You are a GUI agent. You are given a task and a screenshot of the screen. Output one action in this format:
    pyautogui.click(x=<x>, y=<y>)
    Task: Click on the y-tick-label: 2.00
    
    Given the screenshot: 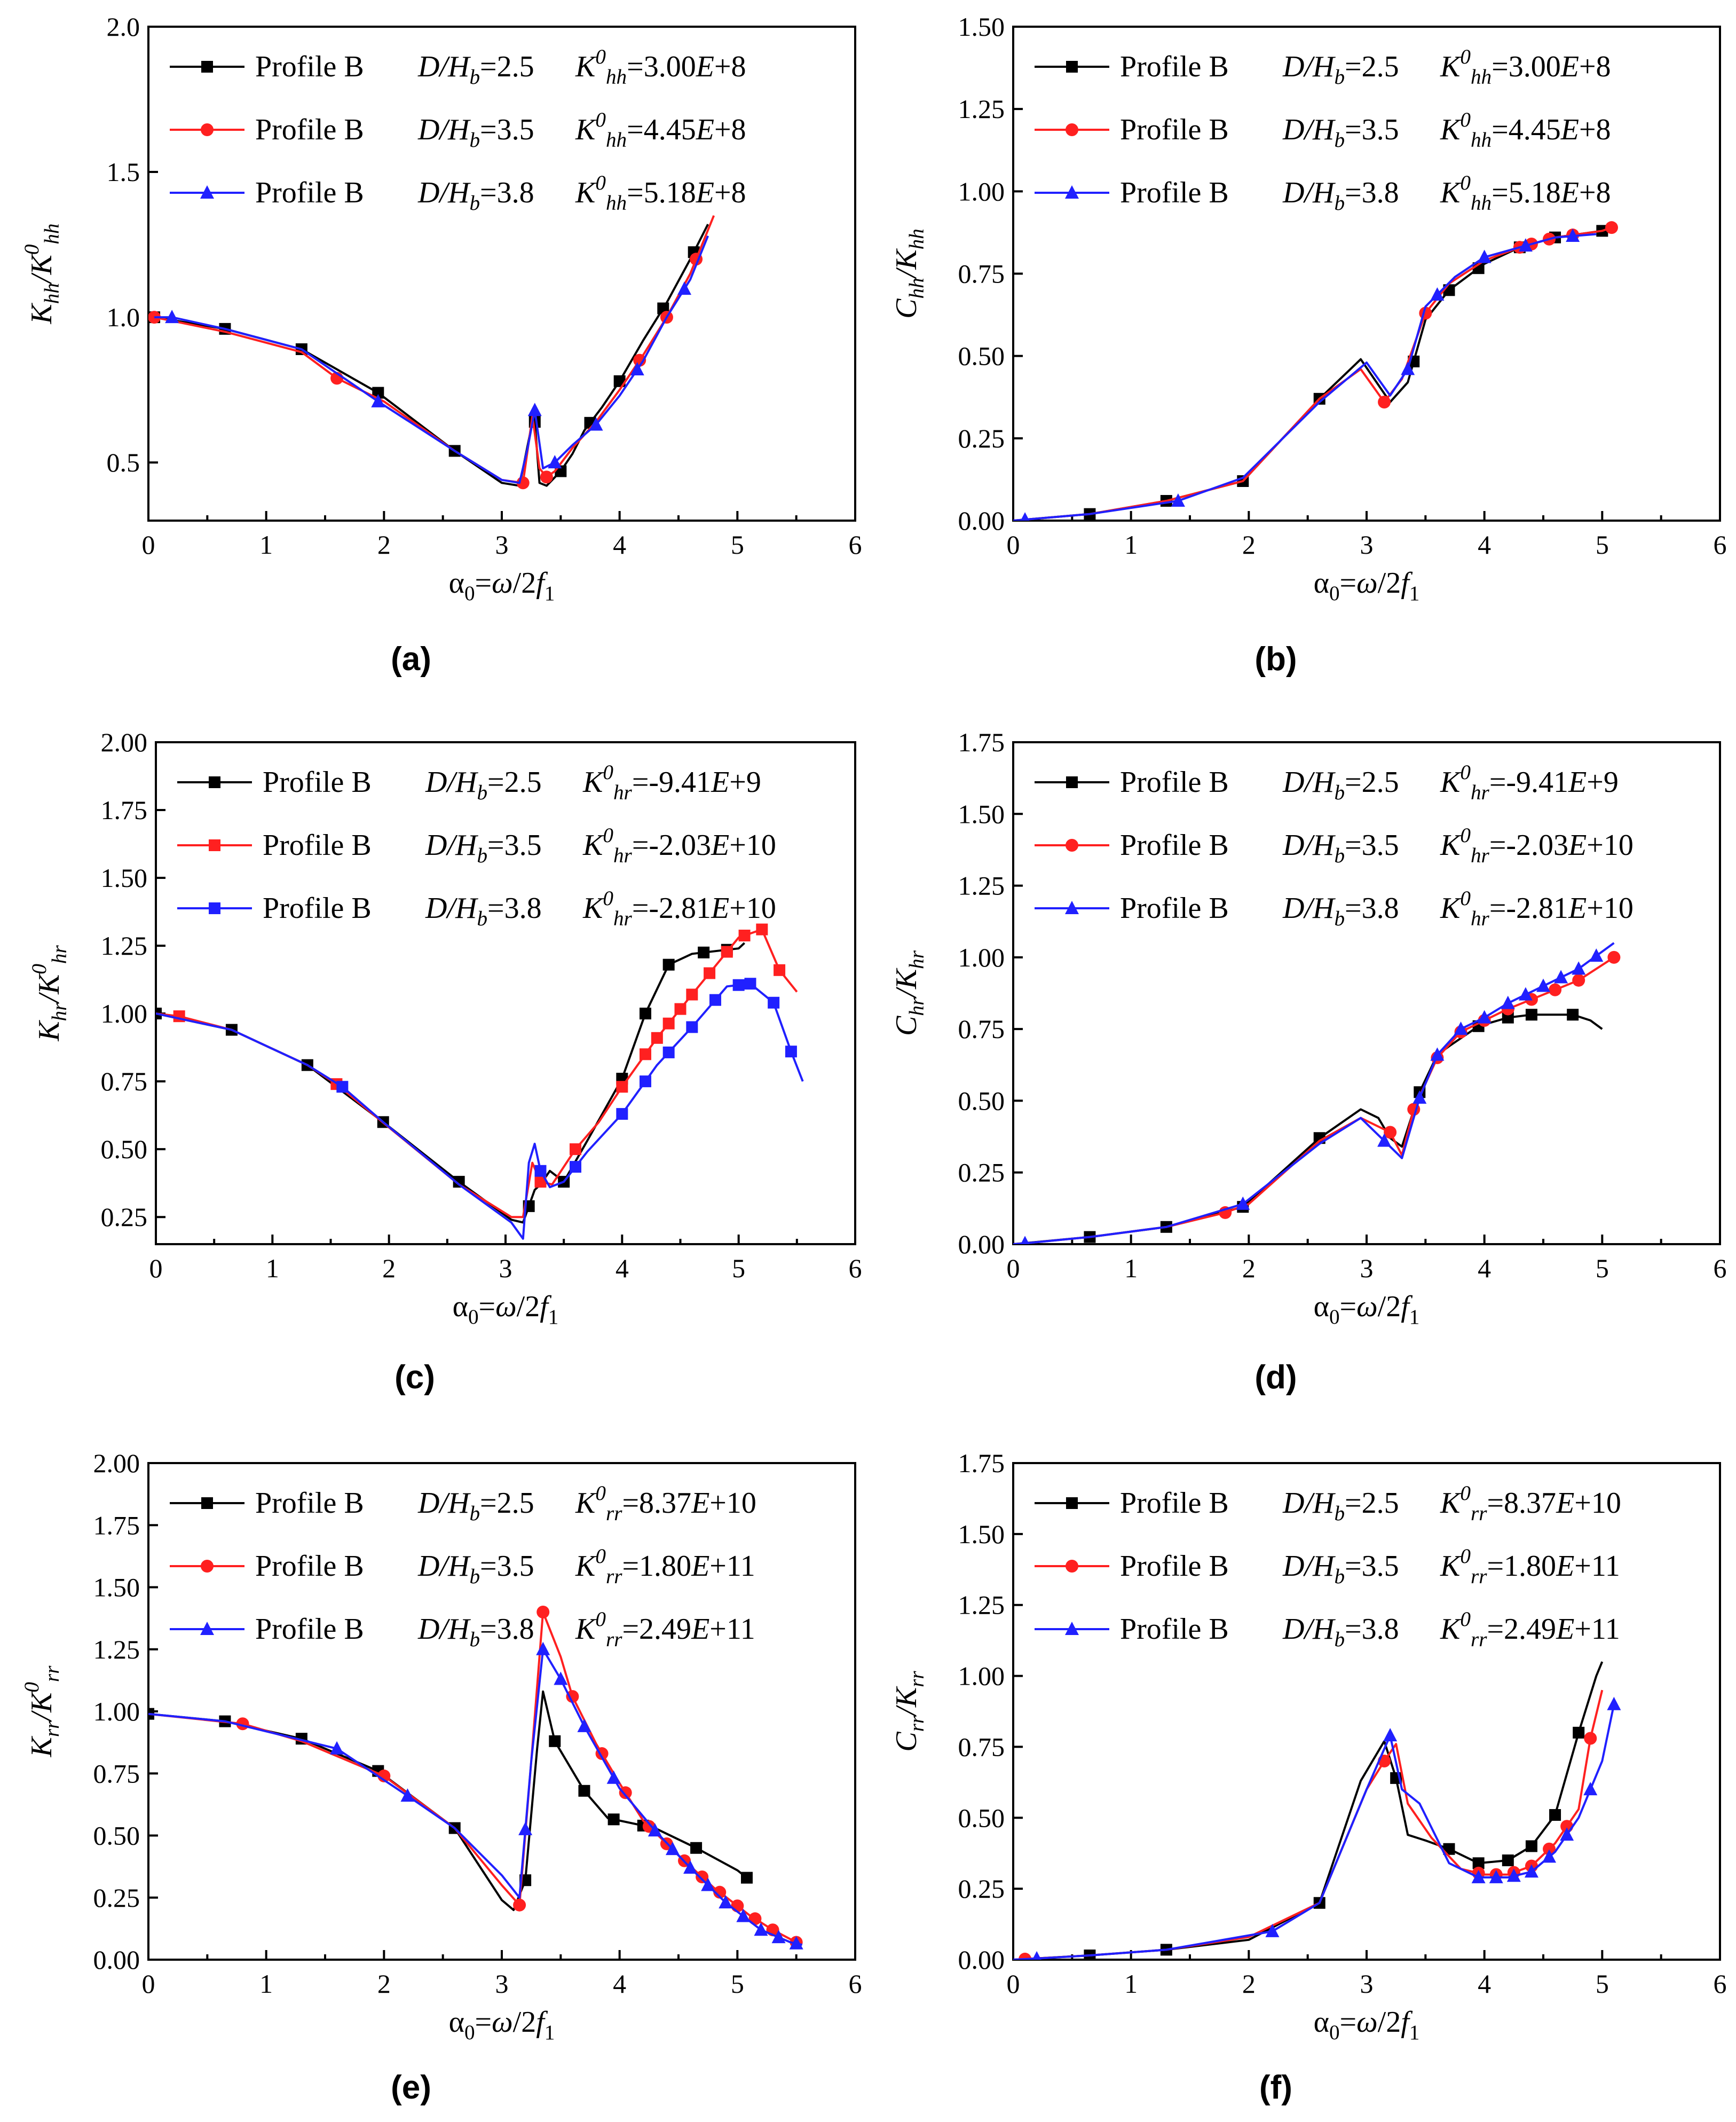 What is the action you would take?
    pyautogui.click(x=116, y=1463)
    